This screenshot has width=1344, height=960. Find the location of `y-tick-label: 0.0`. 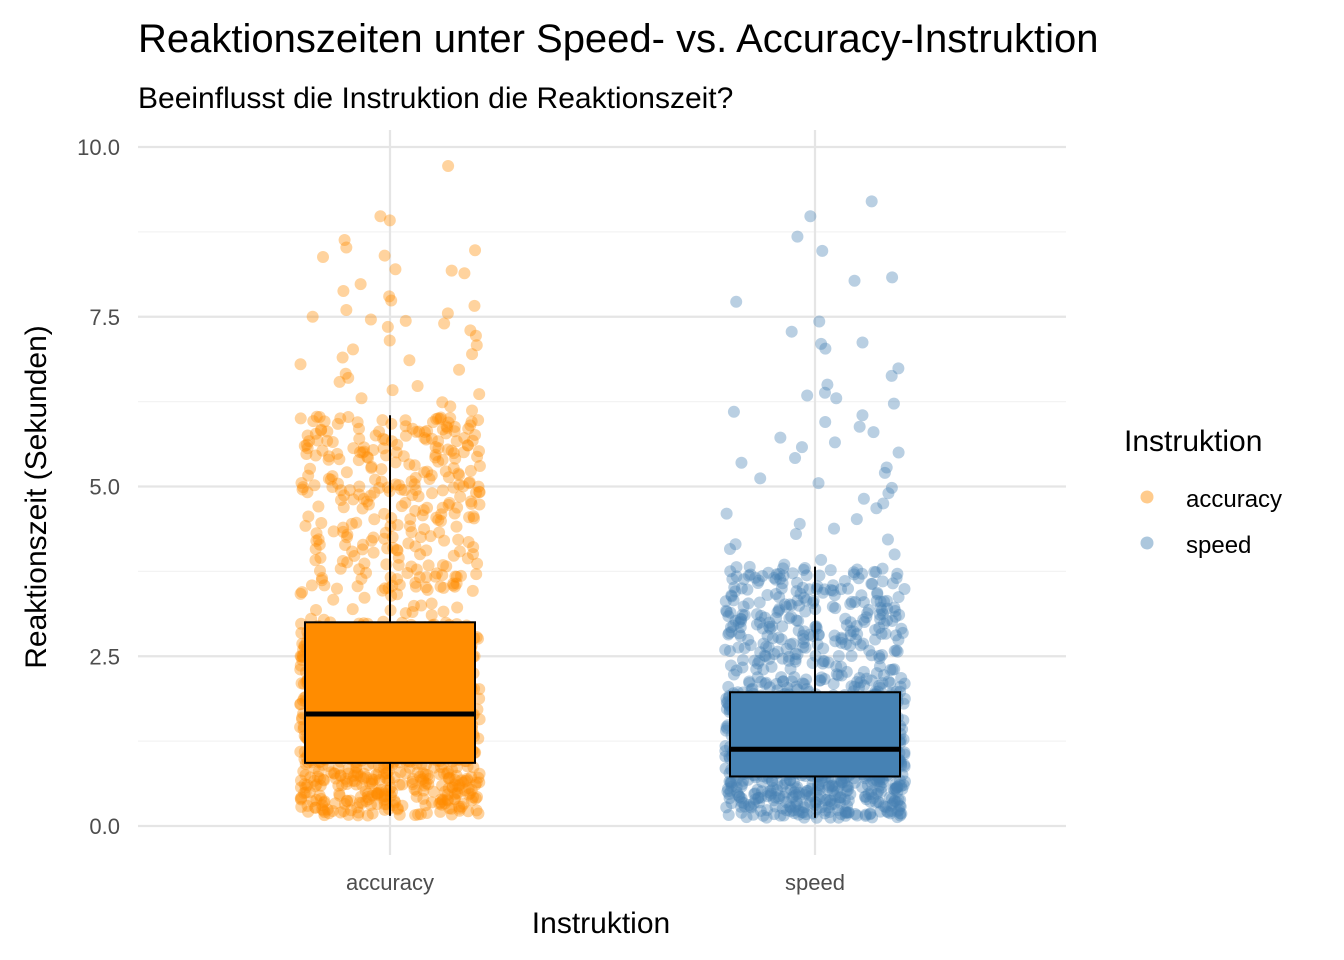

y-tick-label: 0.0 is located at coordinates (104, 826).